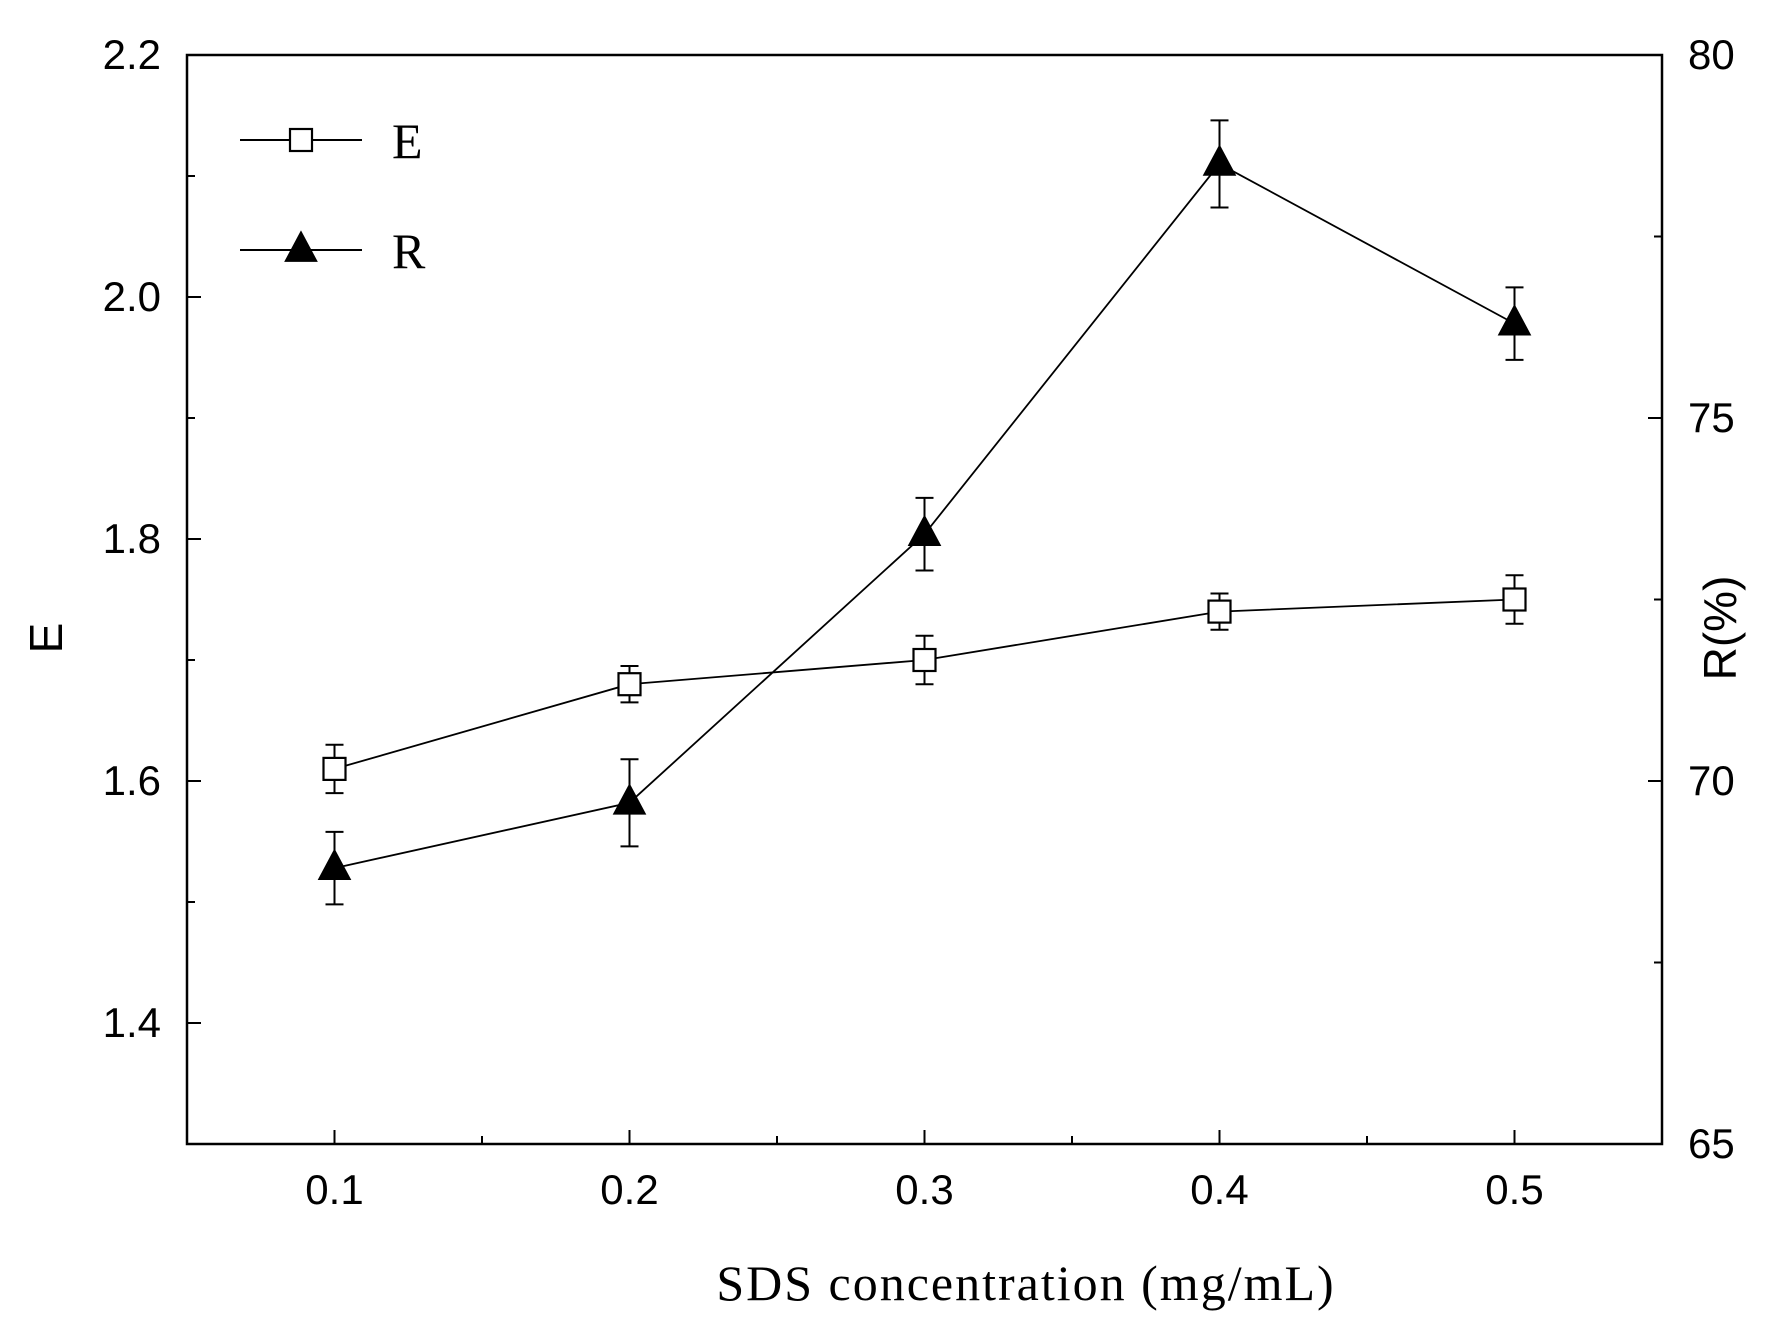 Image resolution: width=1792 pixels, height=1333 pixels. Describe the element at coordinates (629, 1189) in the screenshot. I see `x-tick-label: 0.2` at that location.